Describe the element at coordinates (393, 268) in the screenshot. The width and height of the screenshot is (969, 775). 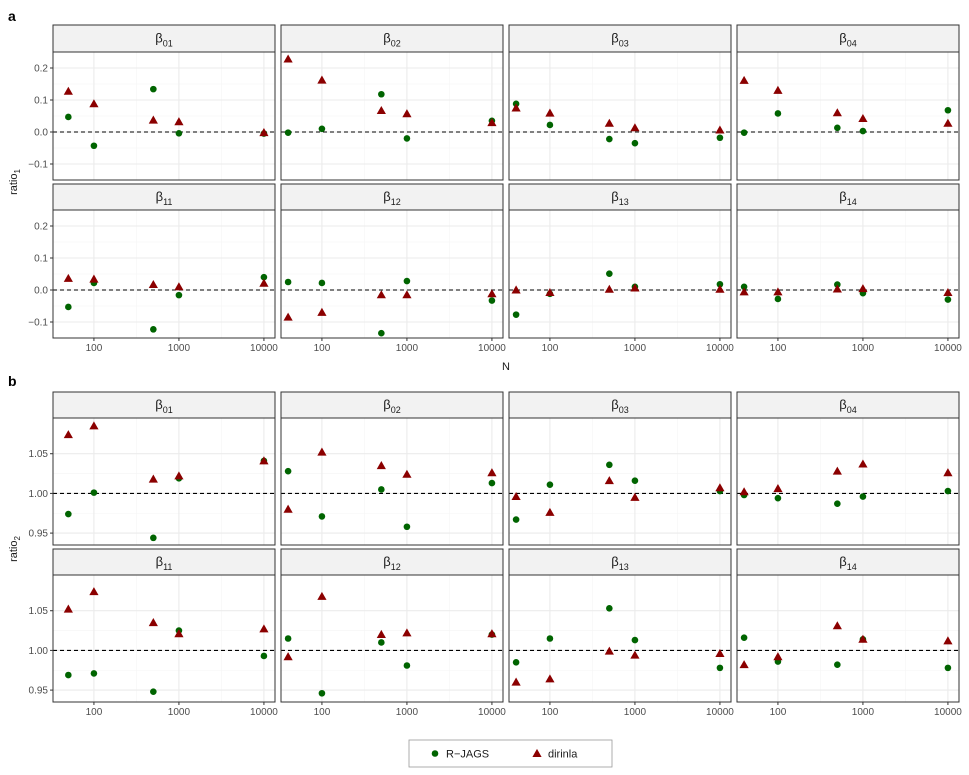
I see `facet-12: β12 100 1000 10000` at that location.